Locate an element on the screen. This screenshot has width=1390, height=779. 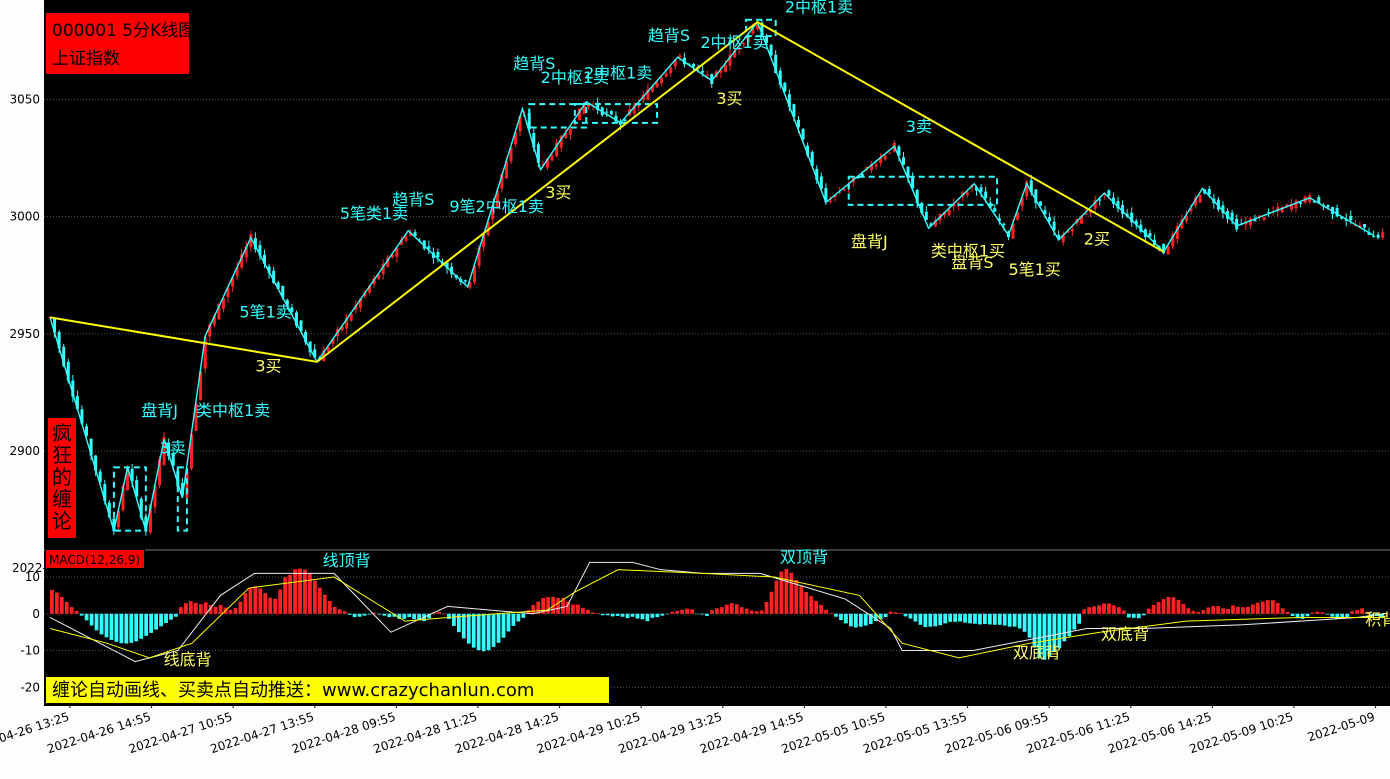
signal-label: 3卖 is located at coordinates (173, 447).